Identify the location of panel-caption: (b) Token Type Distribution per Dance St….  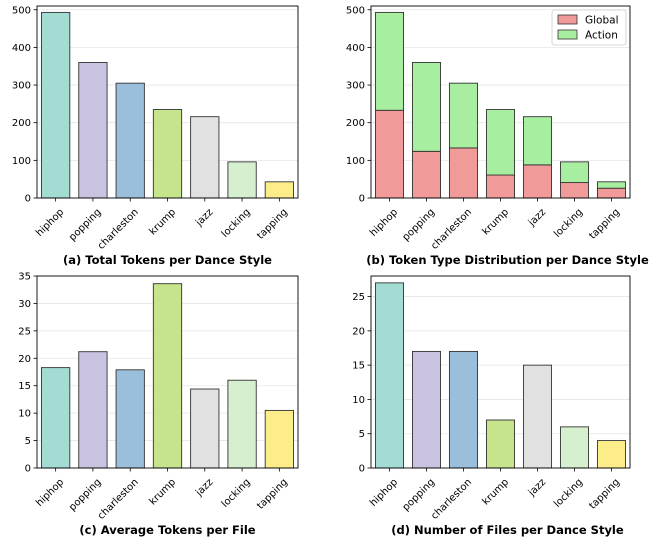
(507, 260).